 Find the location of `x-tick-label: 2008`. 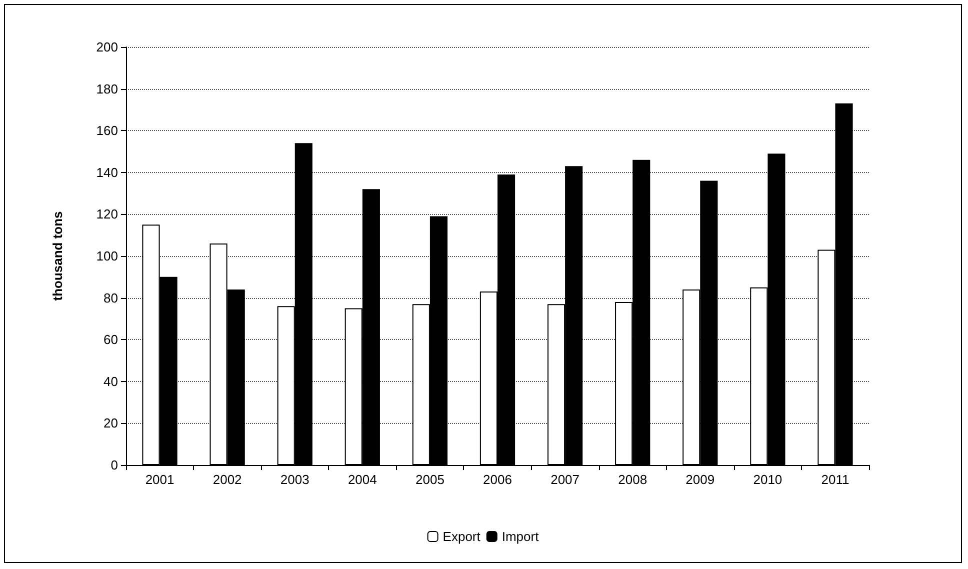

x-tick-label: 2008 is located at coordinates (633, 479).